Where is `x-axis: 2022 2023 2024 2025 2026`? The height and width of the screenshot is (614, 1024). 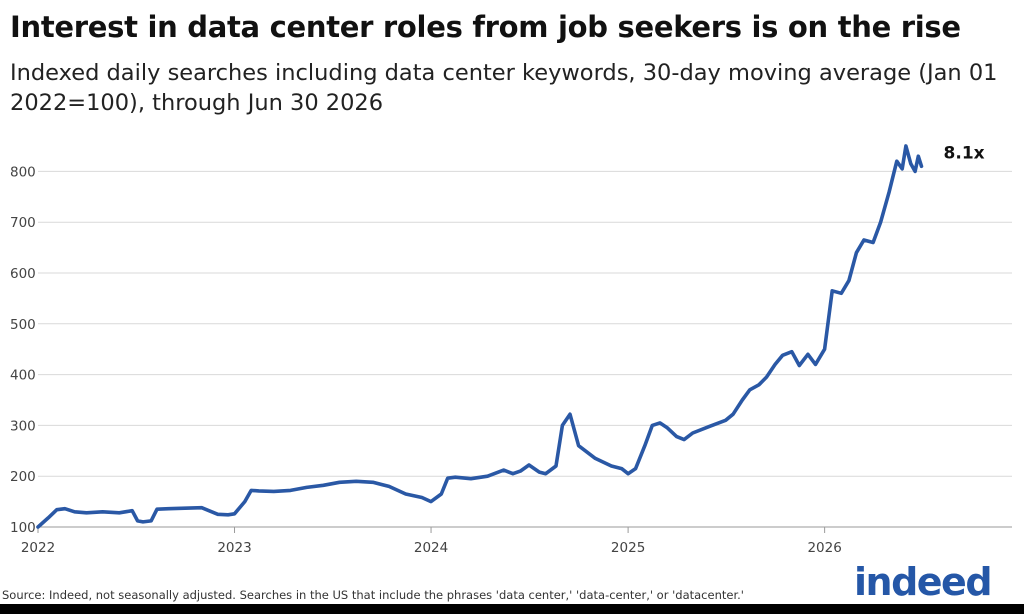 x-axis: 2022 2023 2024 2025 2026 is located at coordinates (431, 541).